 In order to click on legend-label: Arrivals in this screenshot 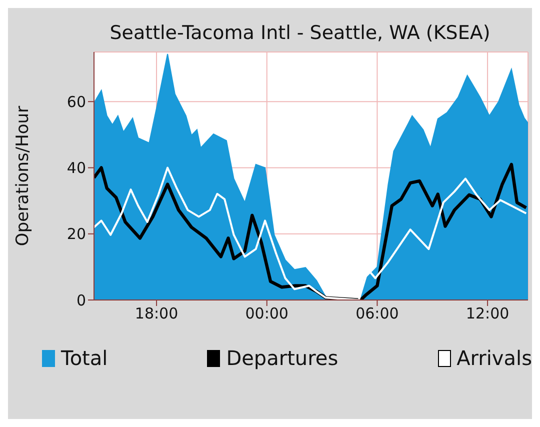, I will do `click(494, 358)`.